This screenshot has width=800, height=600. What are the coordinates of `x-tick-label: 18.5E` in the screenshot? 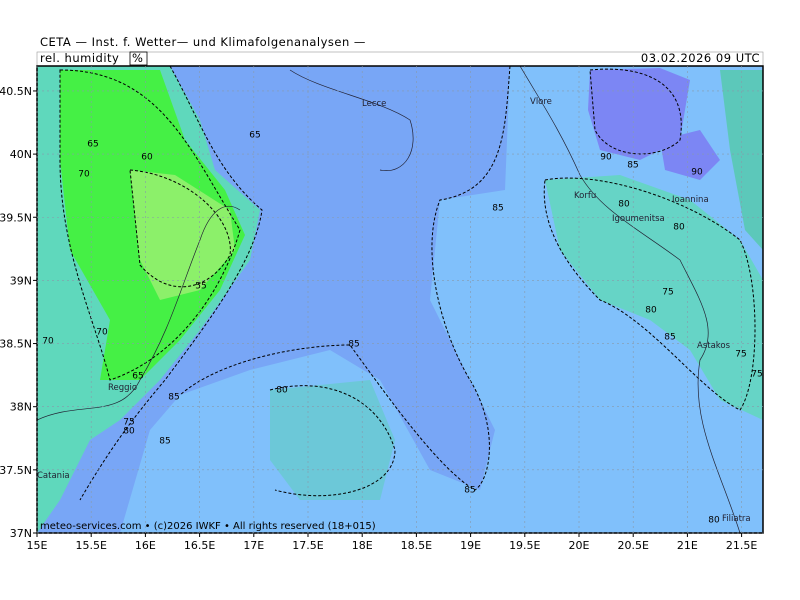 It's located at (416, 545).